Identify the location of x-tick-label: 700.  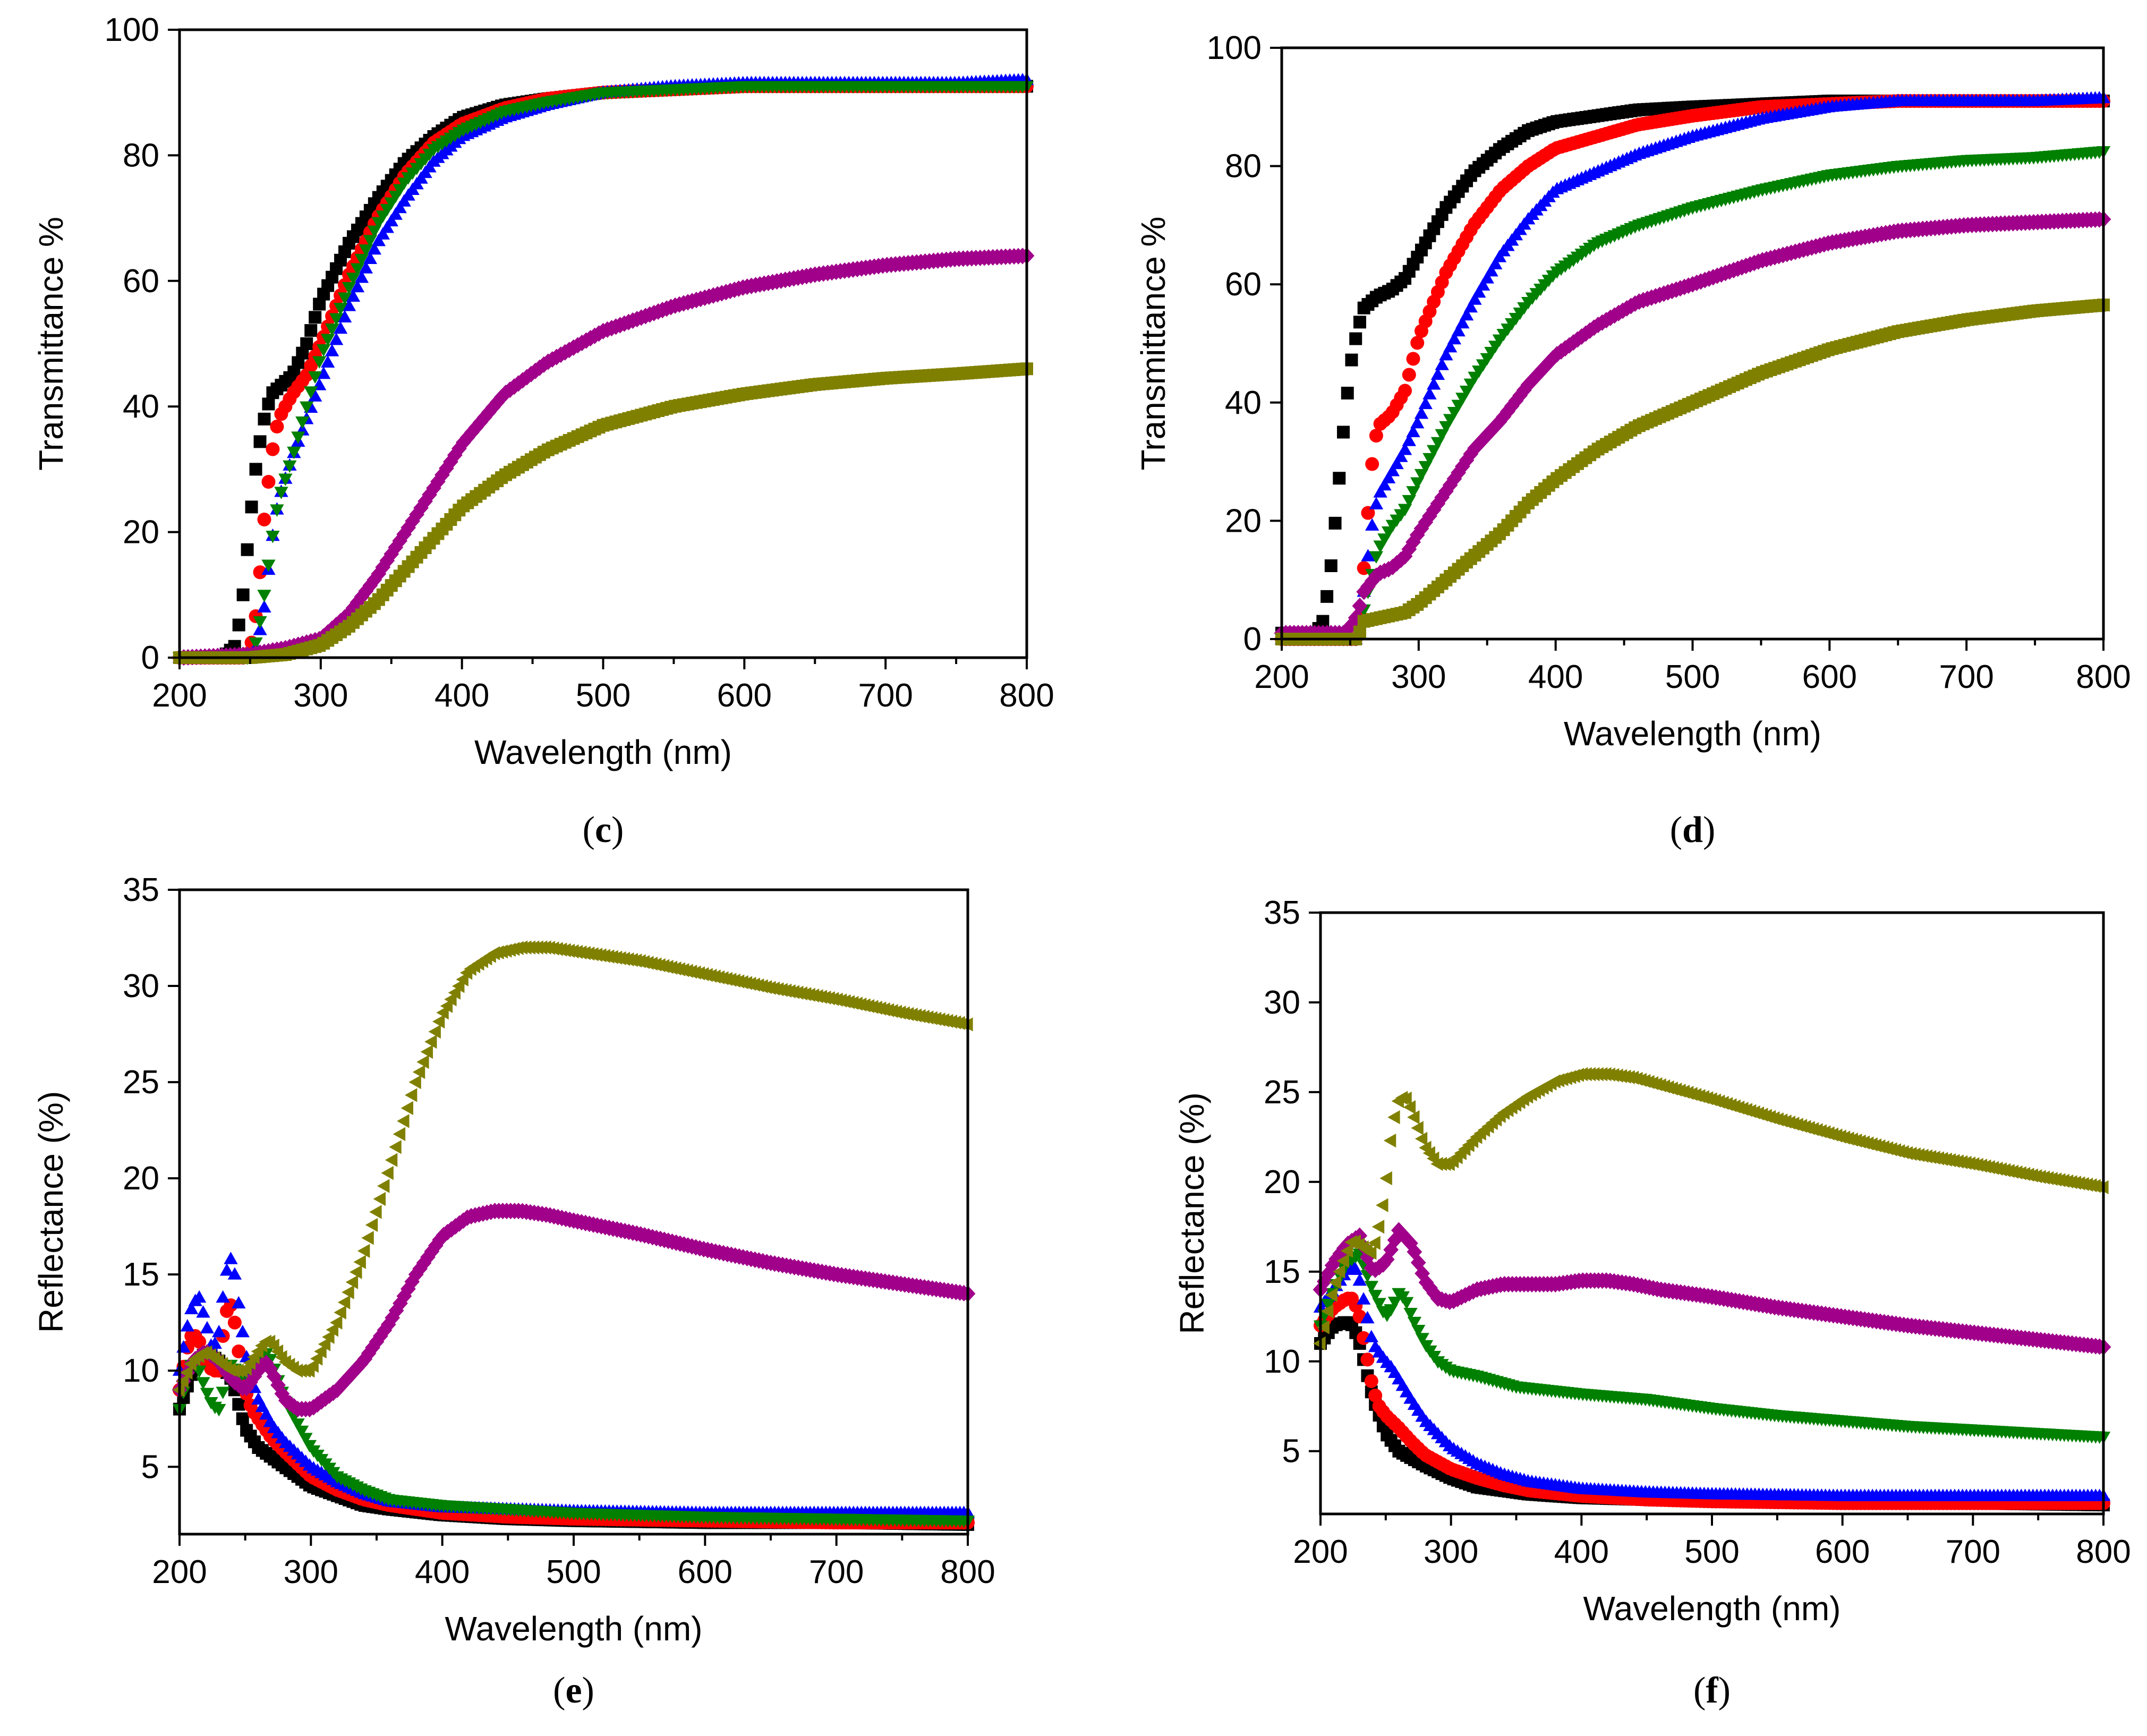
(1973, 1552).